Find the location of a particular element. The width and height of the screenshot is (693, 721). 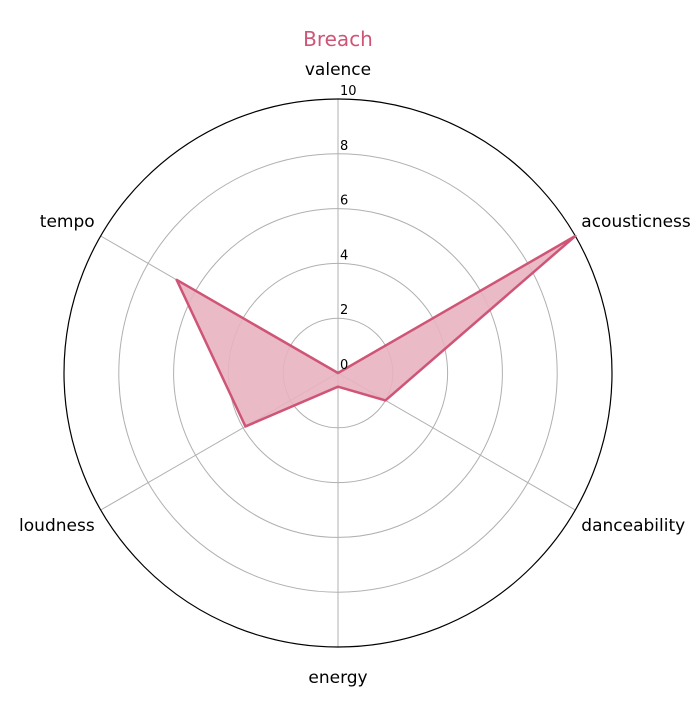

tick-label-6: 6 is located at coordinates (344, 201).